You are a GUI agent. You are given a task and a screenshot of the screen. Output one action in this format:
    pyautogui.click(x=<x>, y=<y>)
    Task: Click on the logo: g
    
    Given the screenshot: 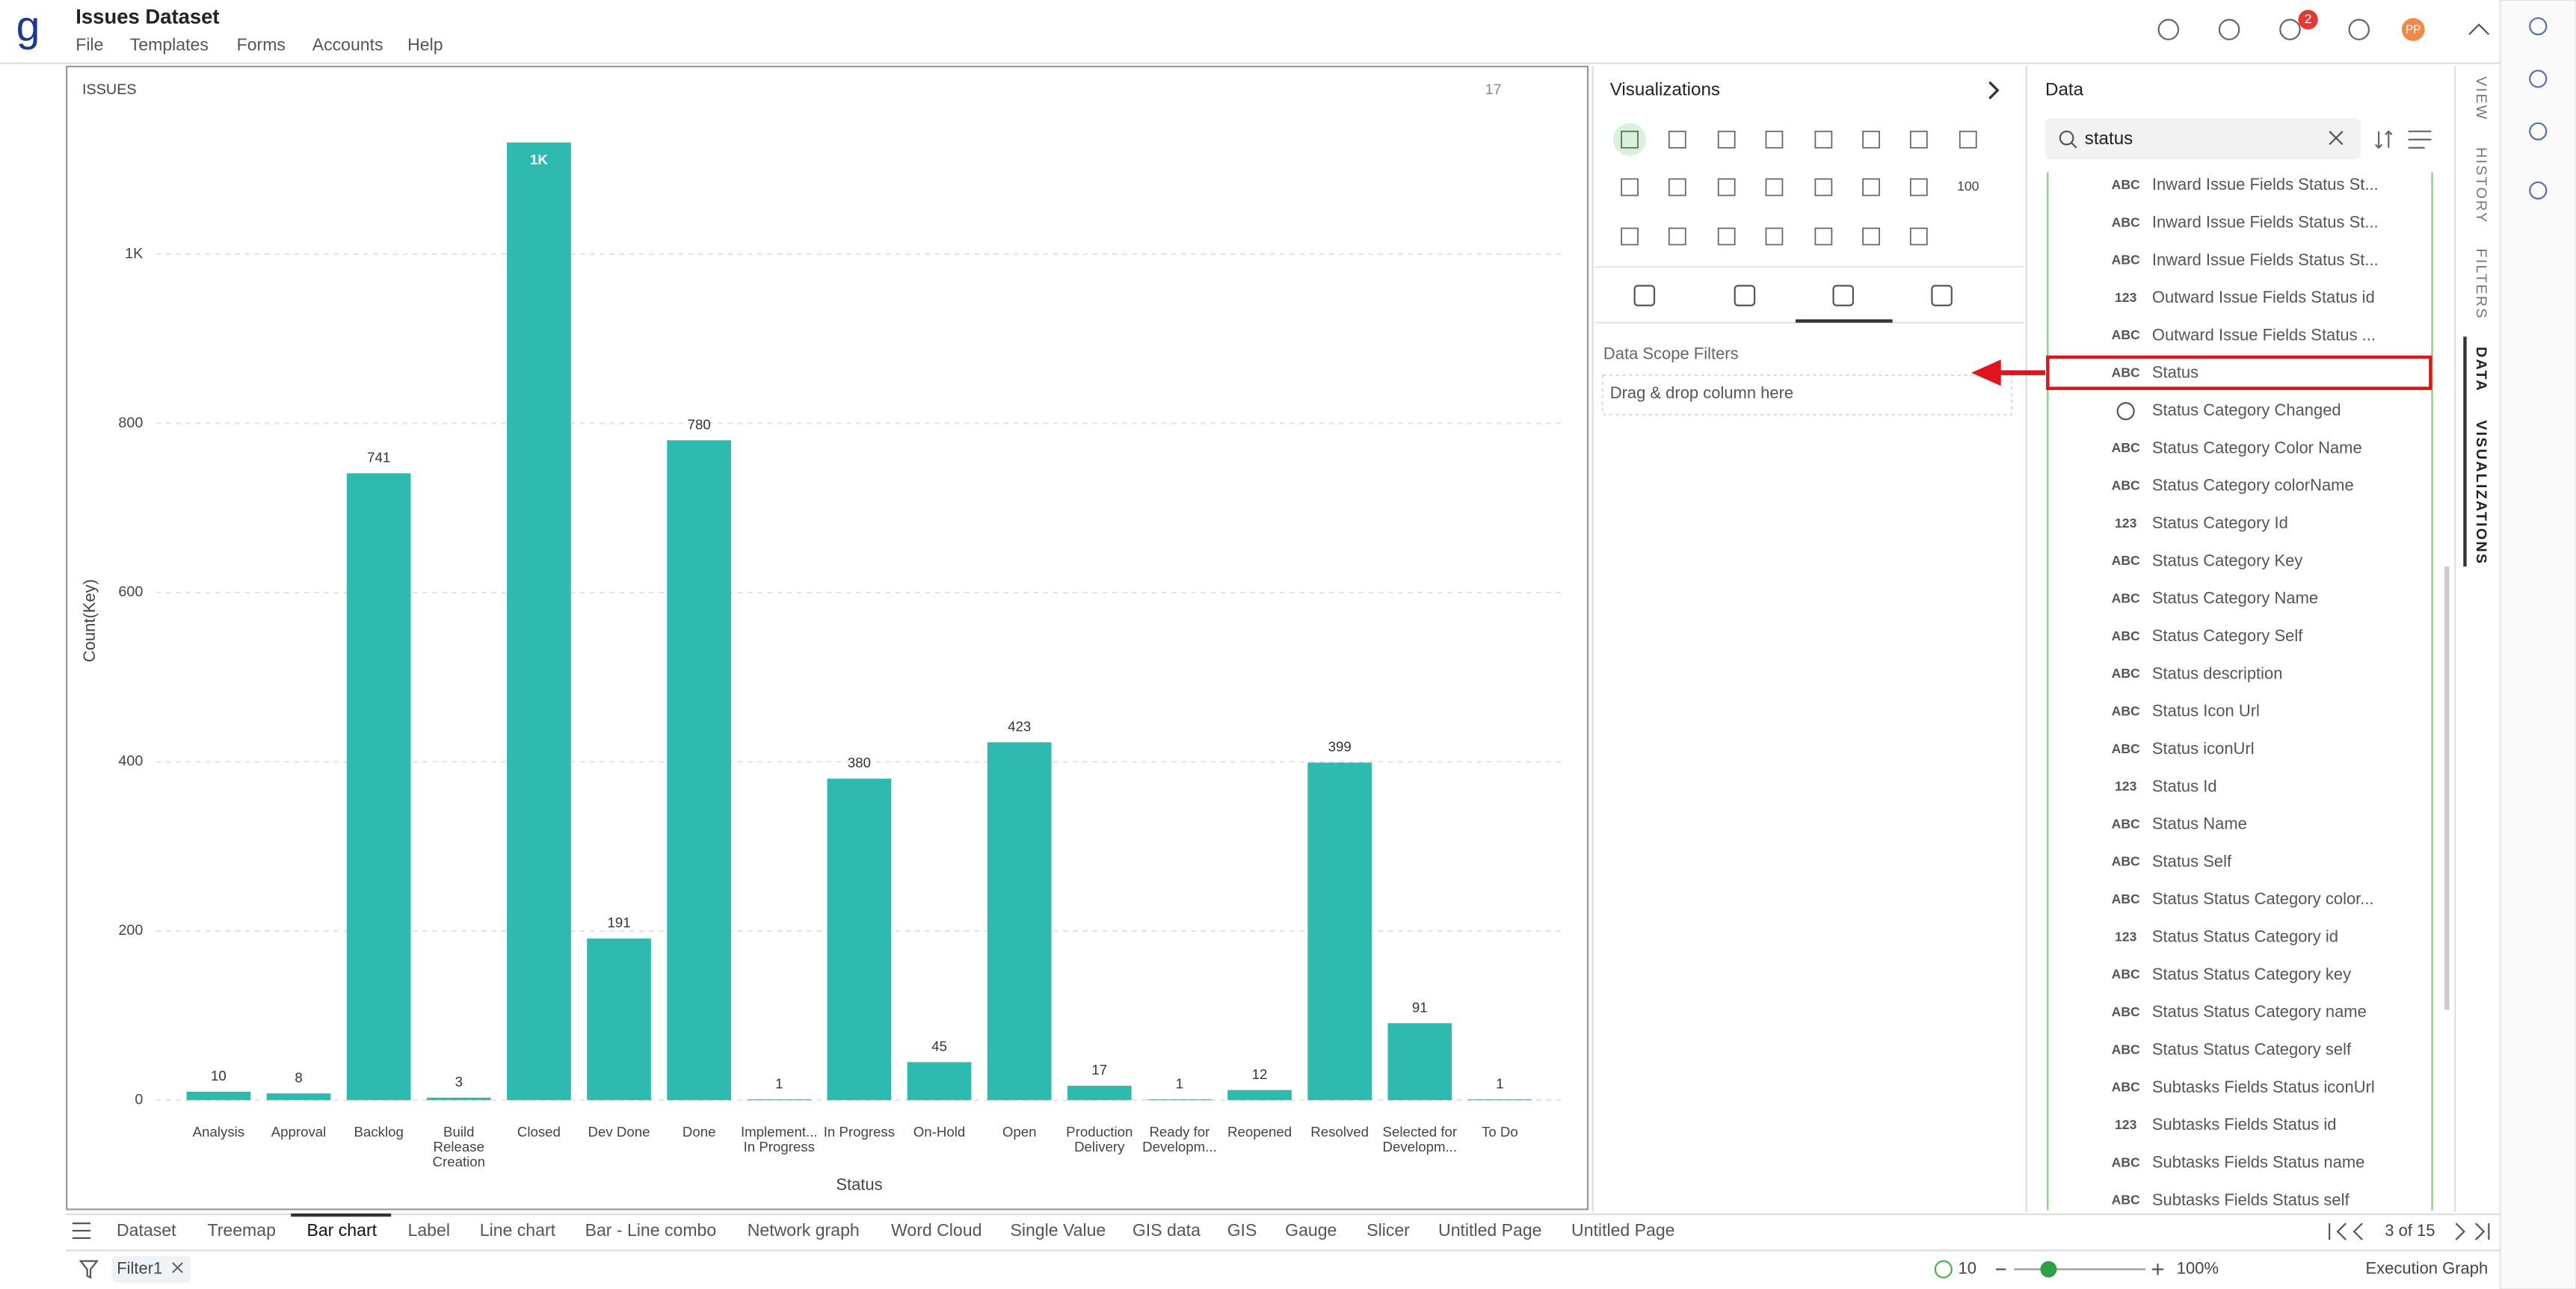 What is the action you would take?
    pyautogui.click(x=28, y=27)
    